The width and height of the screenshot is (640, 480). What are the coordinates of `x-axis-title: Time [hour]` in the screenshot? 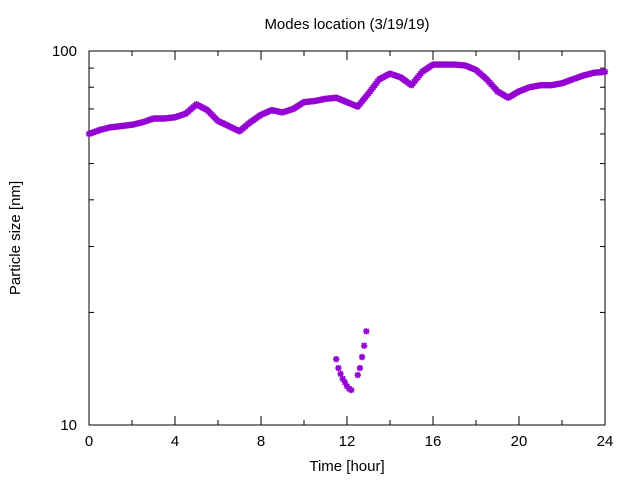 It's located at (346, 466).